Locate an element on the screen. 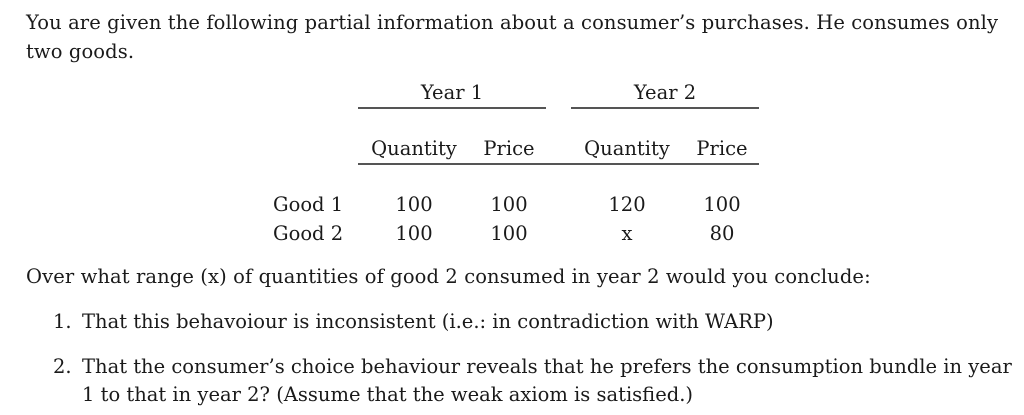 The width and height of the screenshot is (1024, 415). list-item-number: 1. is located at coordinates (62, 321).